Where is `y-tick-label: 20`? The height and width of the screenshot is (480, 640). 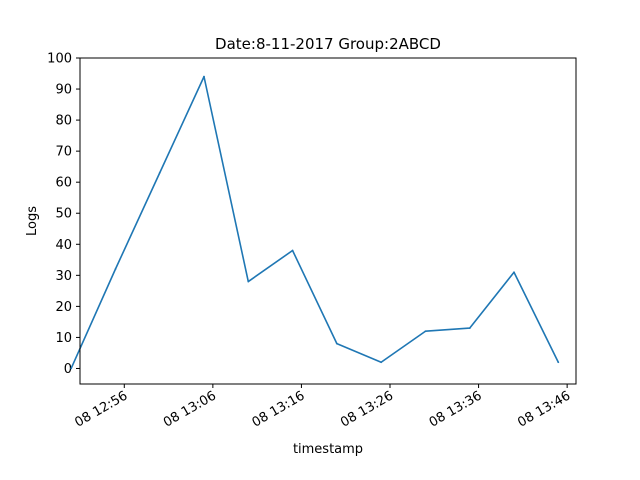
y-tick-label: 20 is located at coordinates (63, 307).